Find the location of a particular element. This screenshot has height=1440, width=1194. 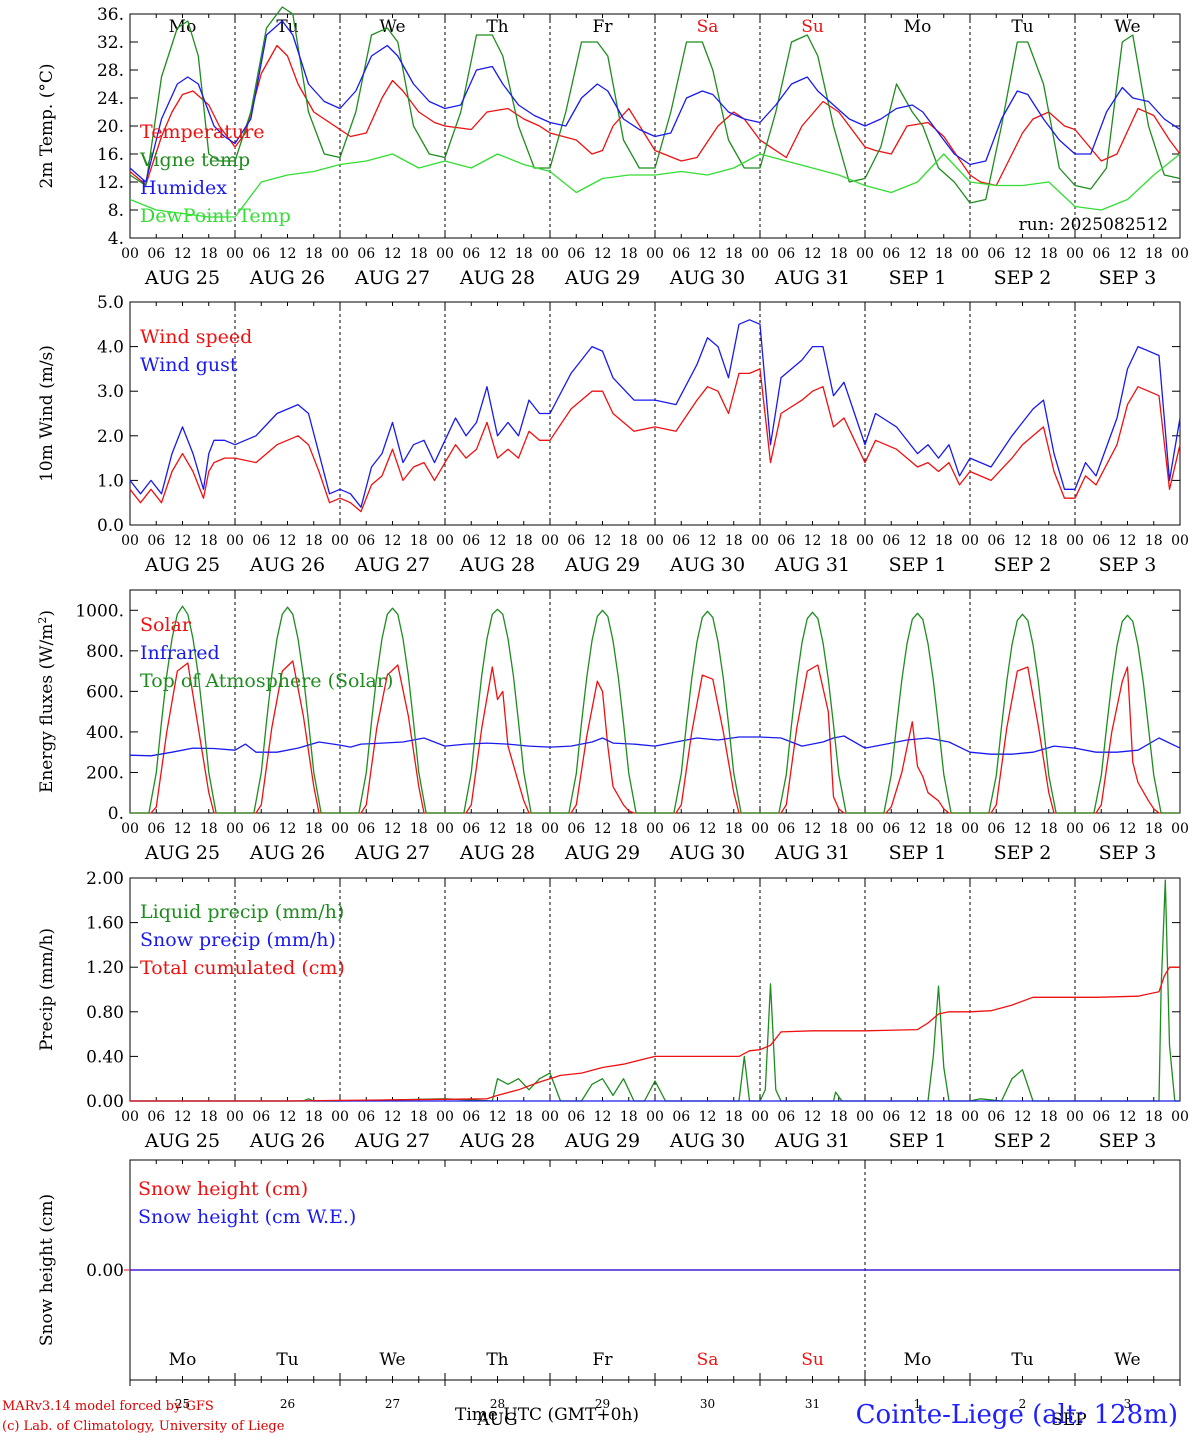

y-tick-label: 5.0 is located at coordinates (110, 303).